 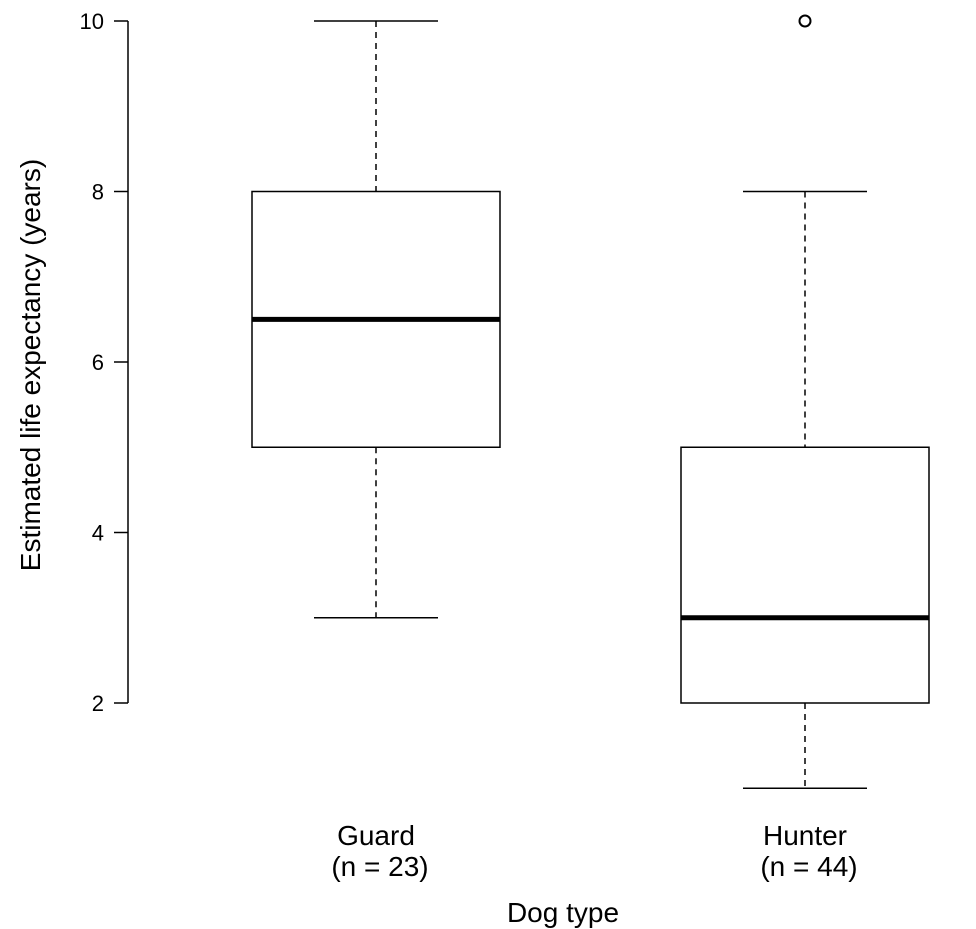 I want to click on y-axis-title: Estimated life expectancy (years), so click(x=30, y=365).